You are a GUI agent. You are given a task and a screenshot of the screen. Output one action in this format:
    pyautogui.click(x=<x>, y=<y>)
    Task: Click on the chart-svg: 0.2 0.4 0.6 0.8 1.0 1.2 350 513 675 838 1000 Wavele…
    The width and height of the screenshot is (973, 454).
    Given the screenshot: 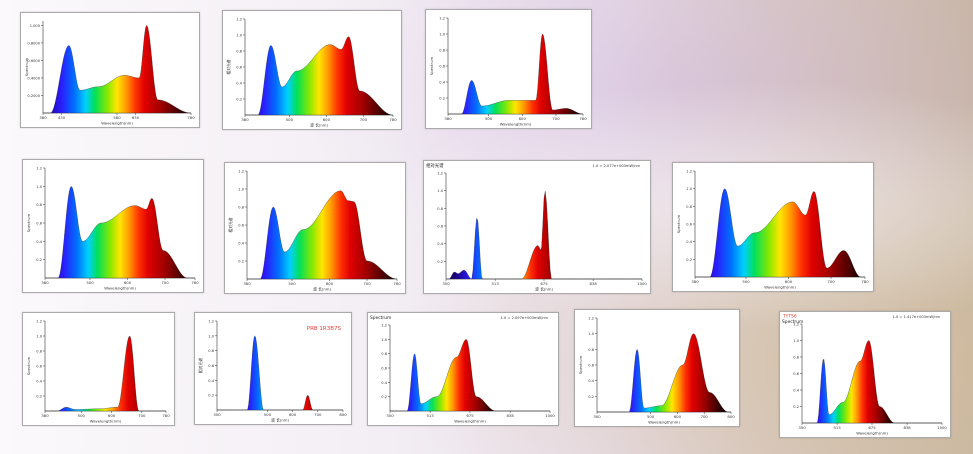 What is the action you would take?
    pyautogui.click(x=864, y=375)
    